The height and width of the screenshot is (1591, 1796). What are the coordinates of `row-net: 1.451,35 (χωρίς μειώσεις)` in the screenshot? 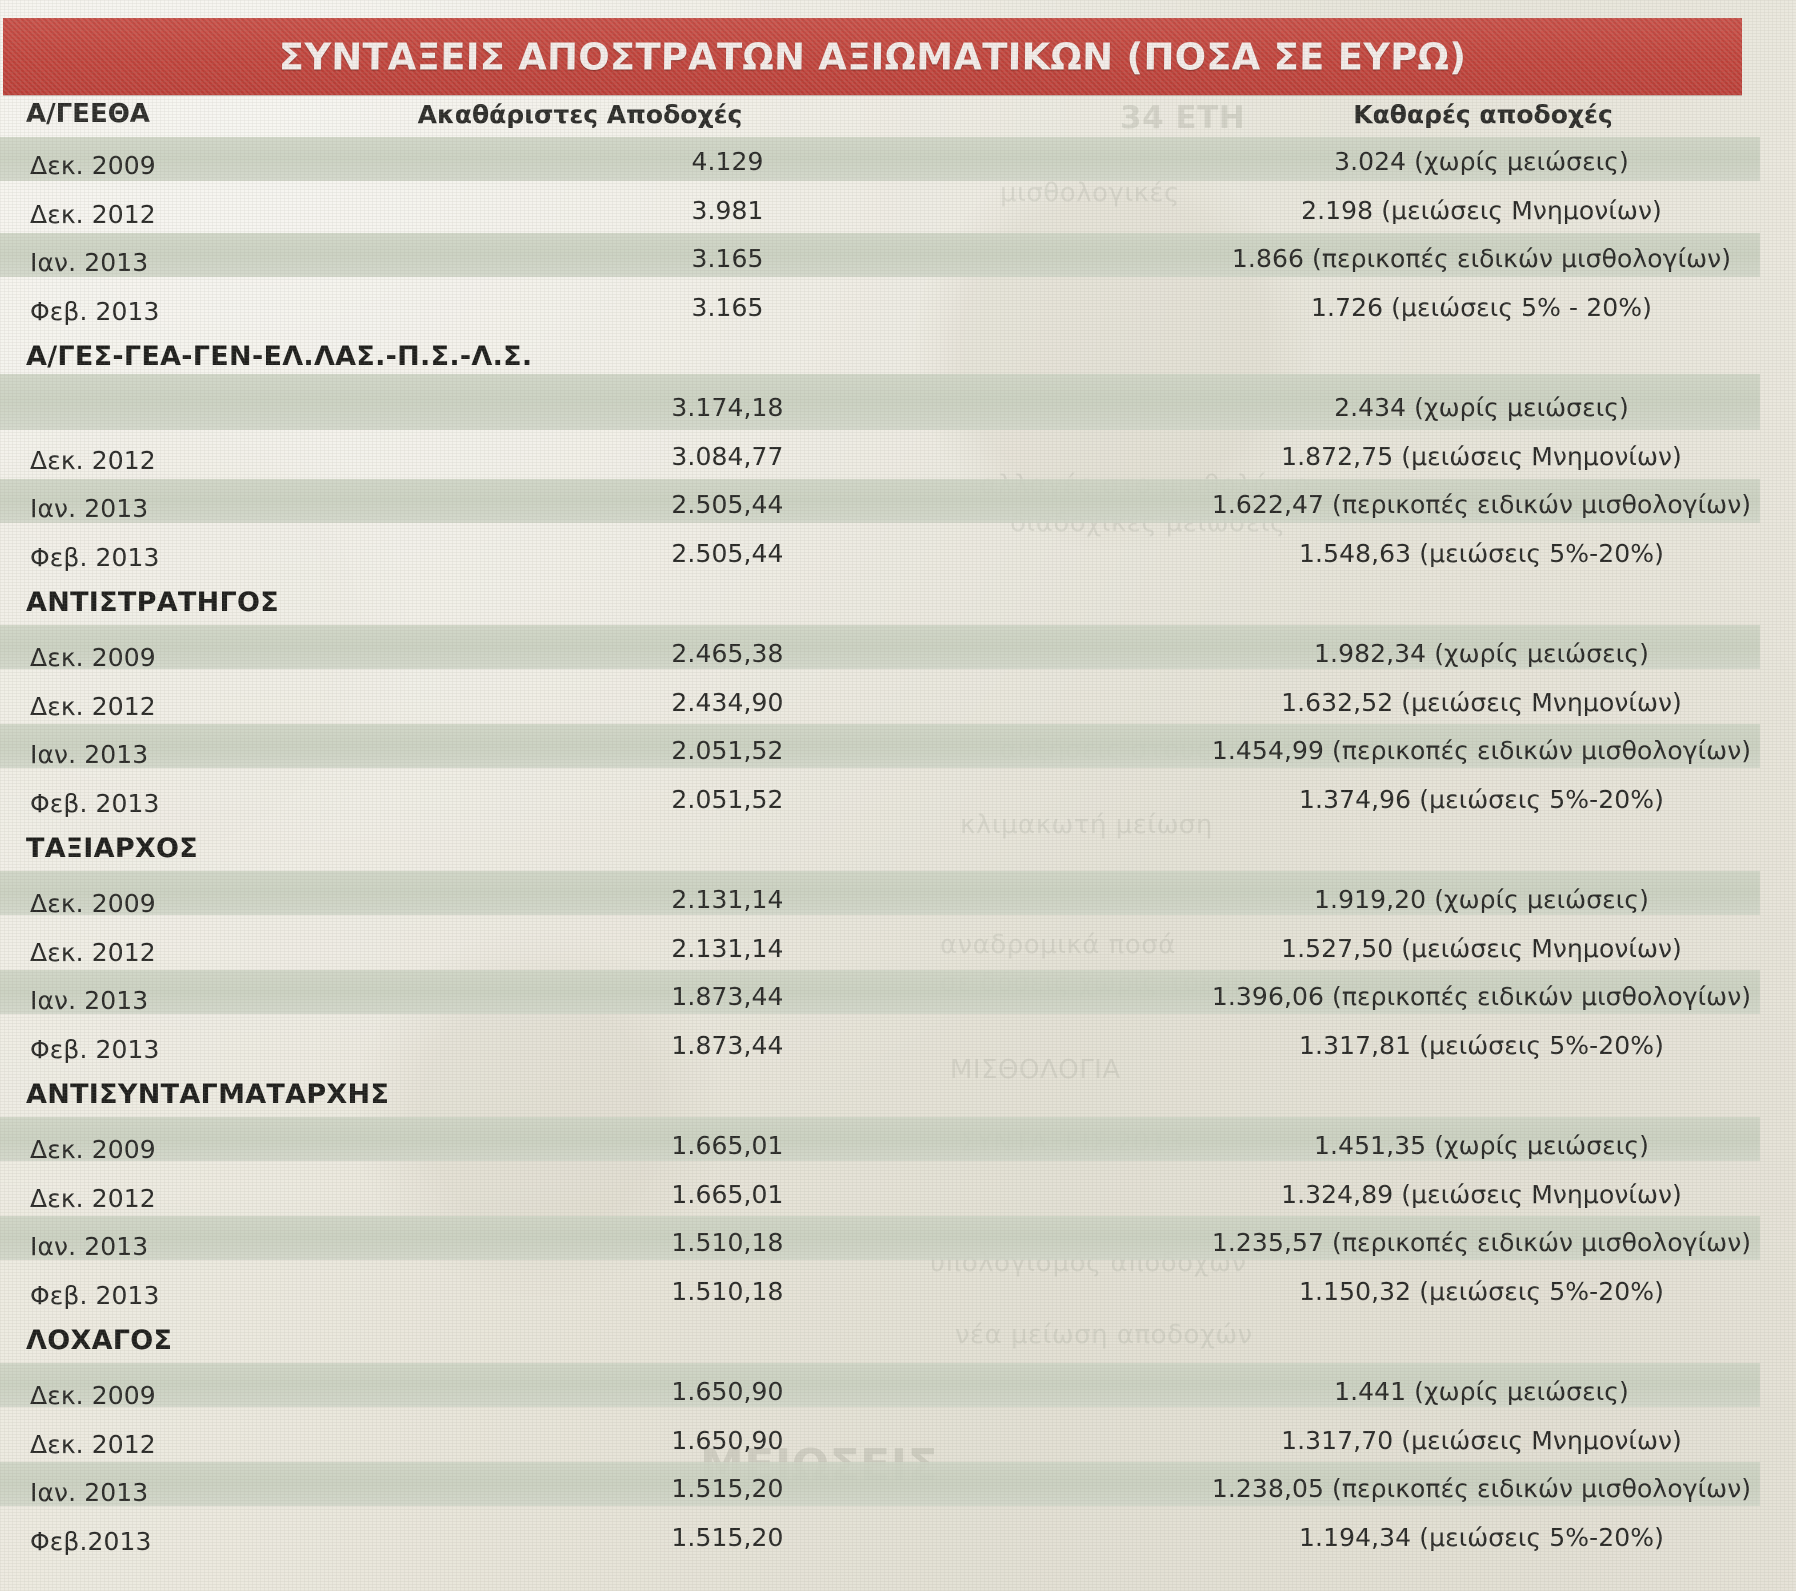 It's located at (1481, 1145).